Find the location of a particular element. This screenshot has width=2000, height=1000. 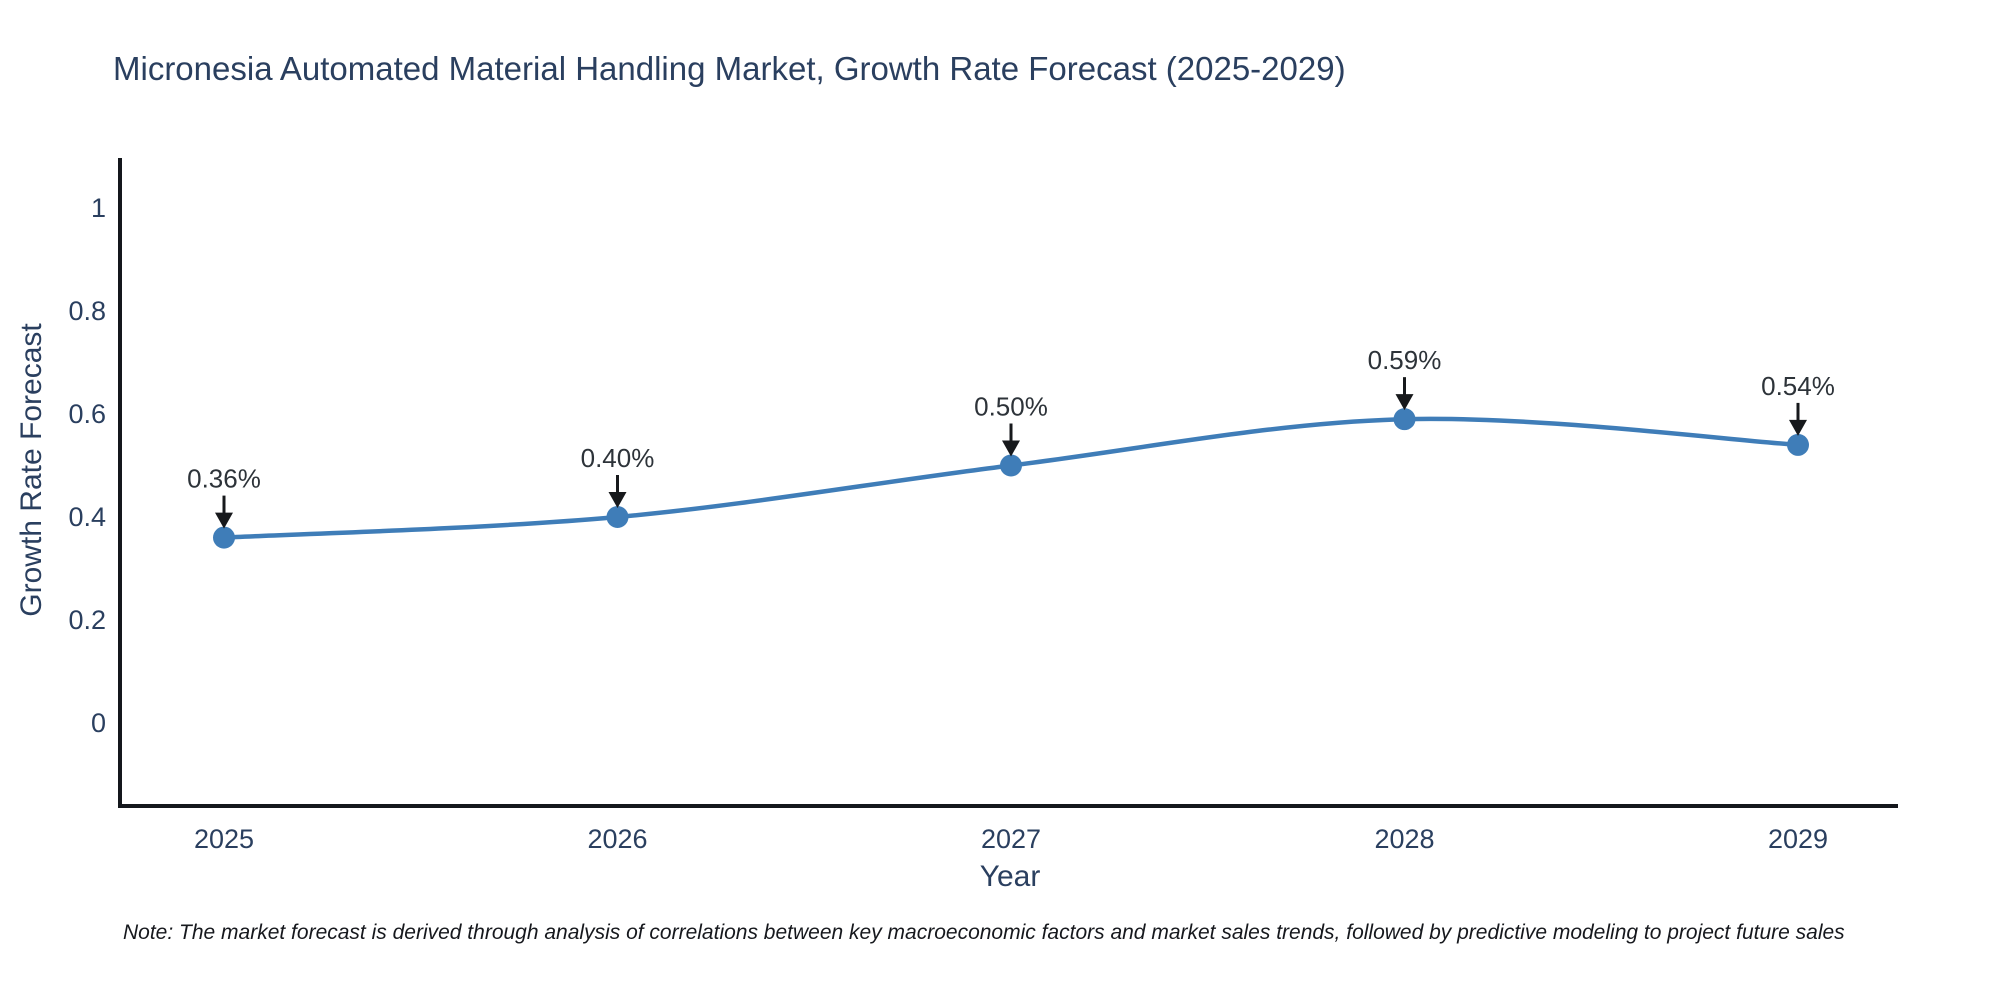

y-axis-tick-label: 0.4 is located at coordinates (87, 517).